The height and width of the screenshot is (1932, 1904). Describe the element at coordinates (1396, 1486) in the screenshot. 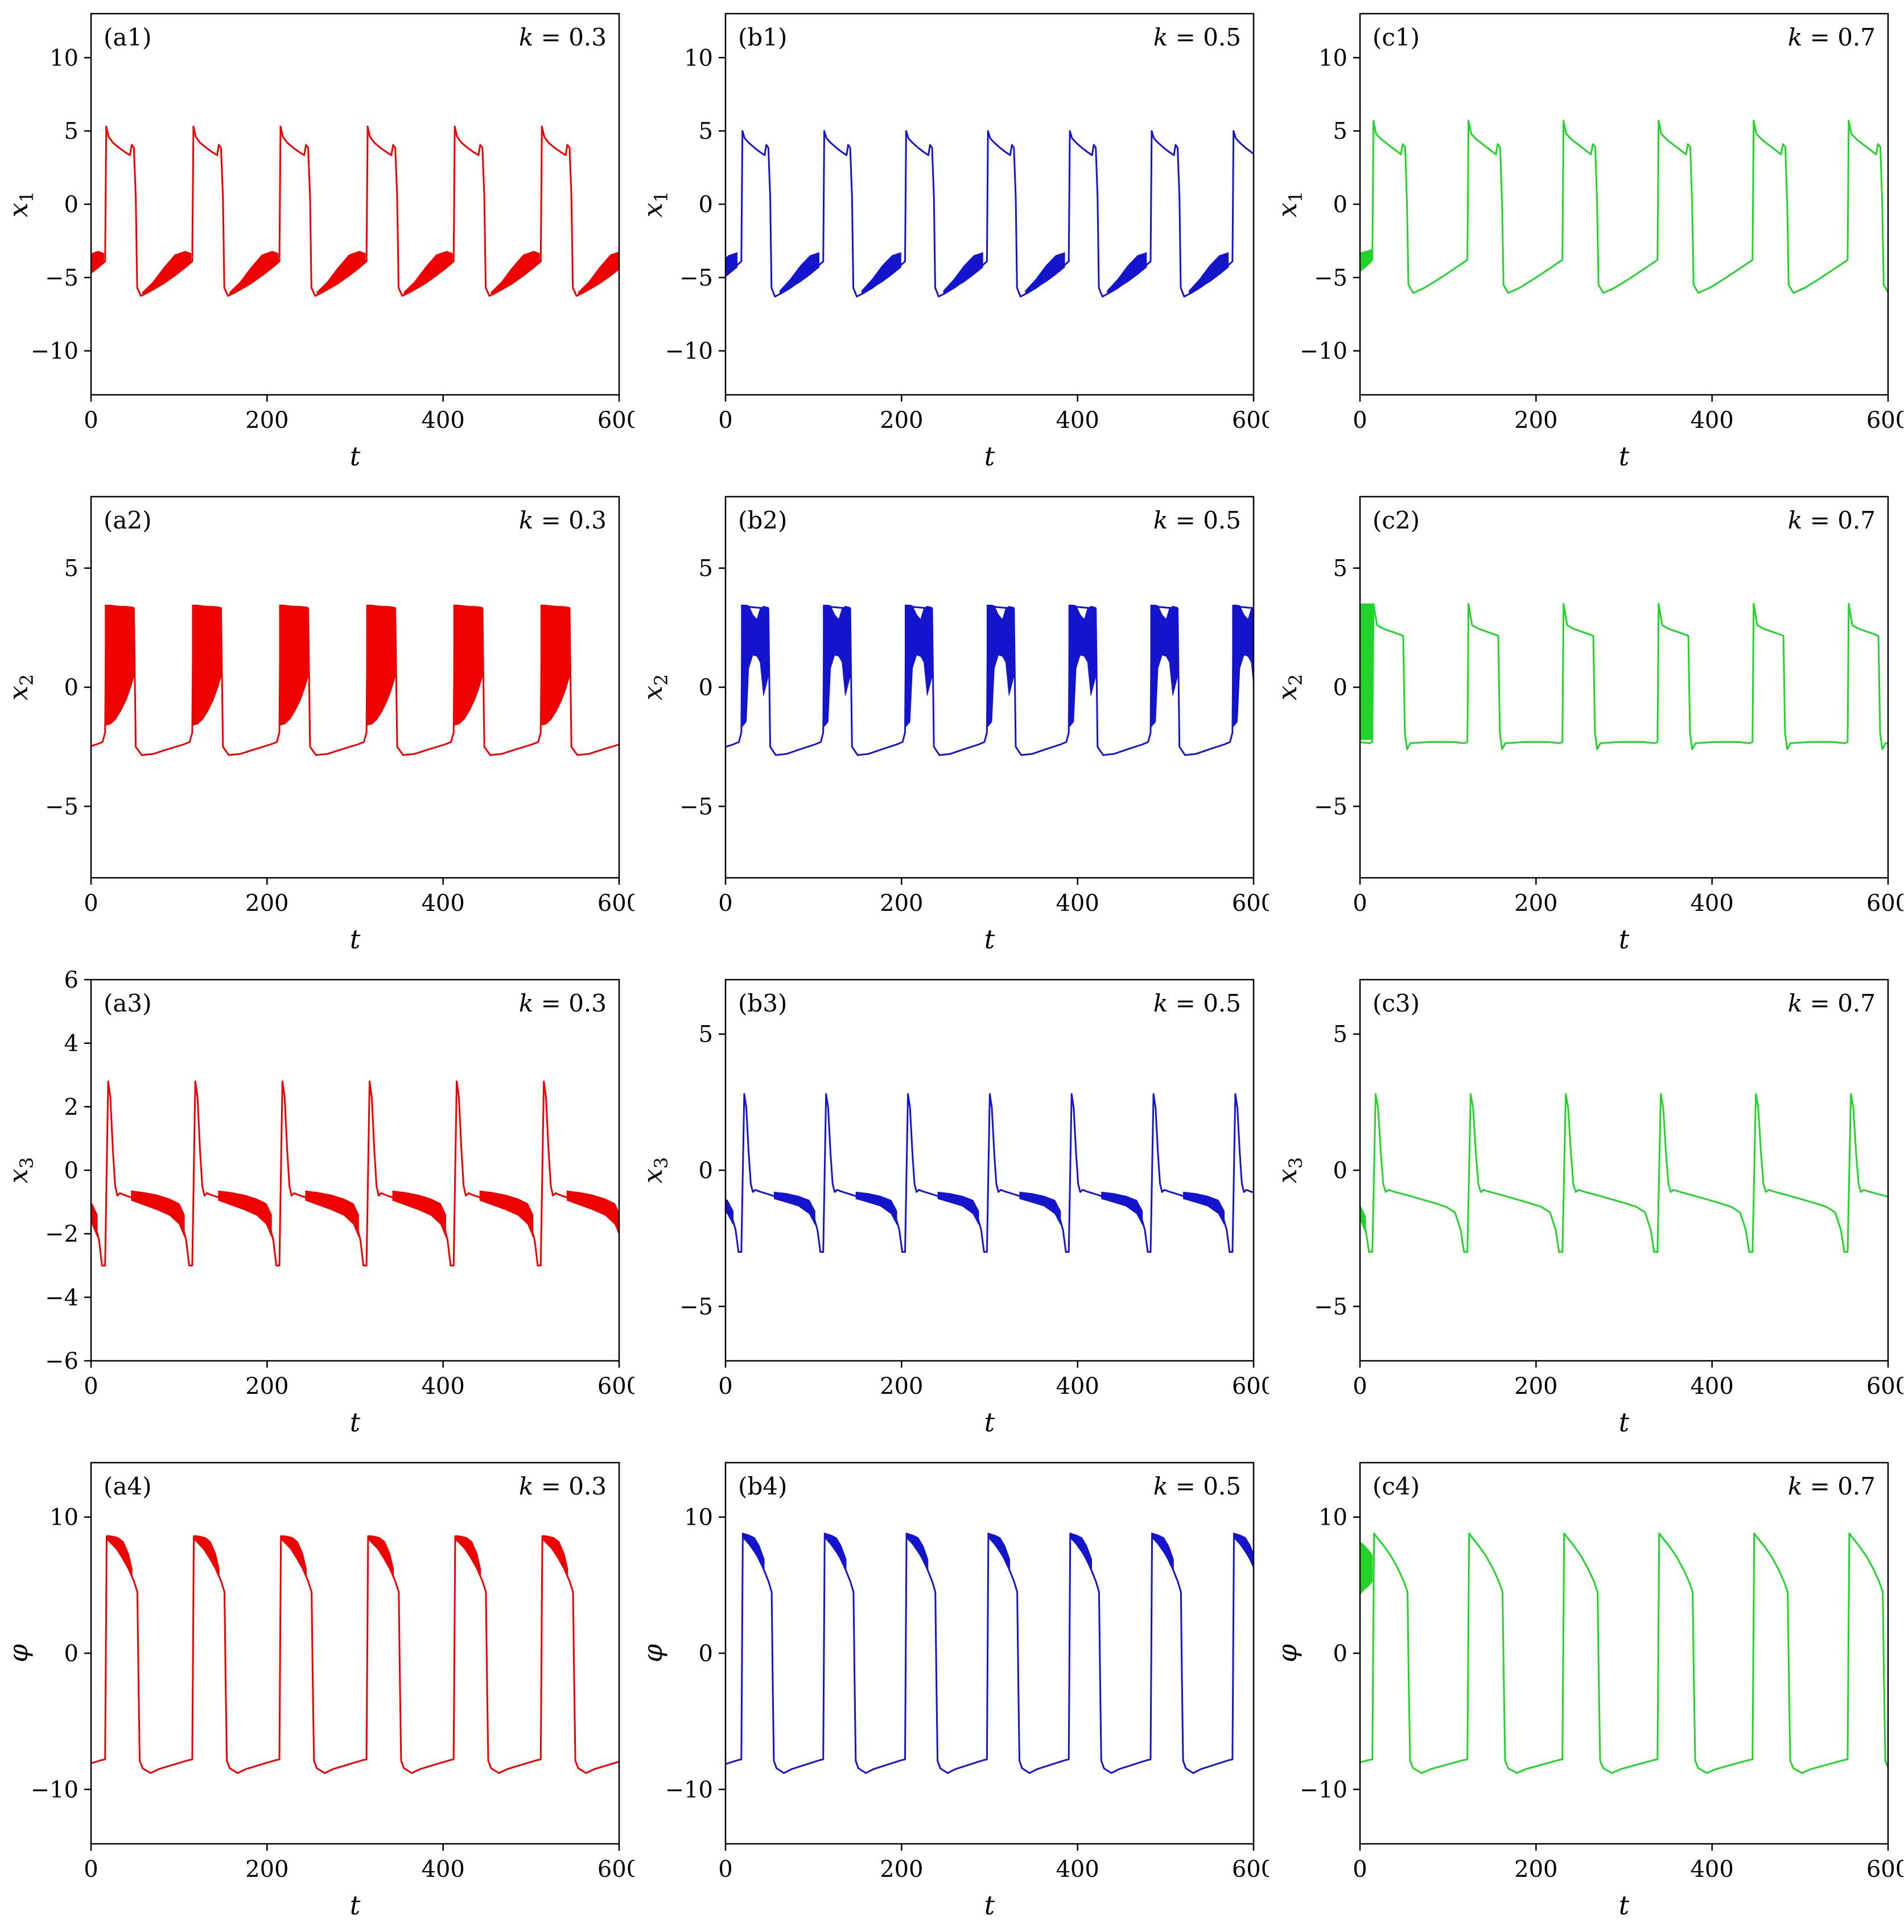

I see `panel-label: (c4)` at that location.